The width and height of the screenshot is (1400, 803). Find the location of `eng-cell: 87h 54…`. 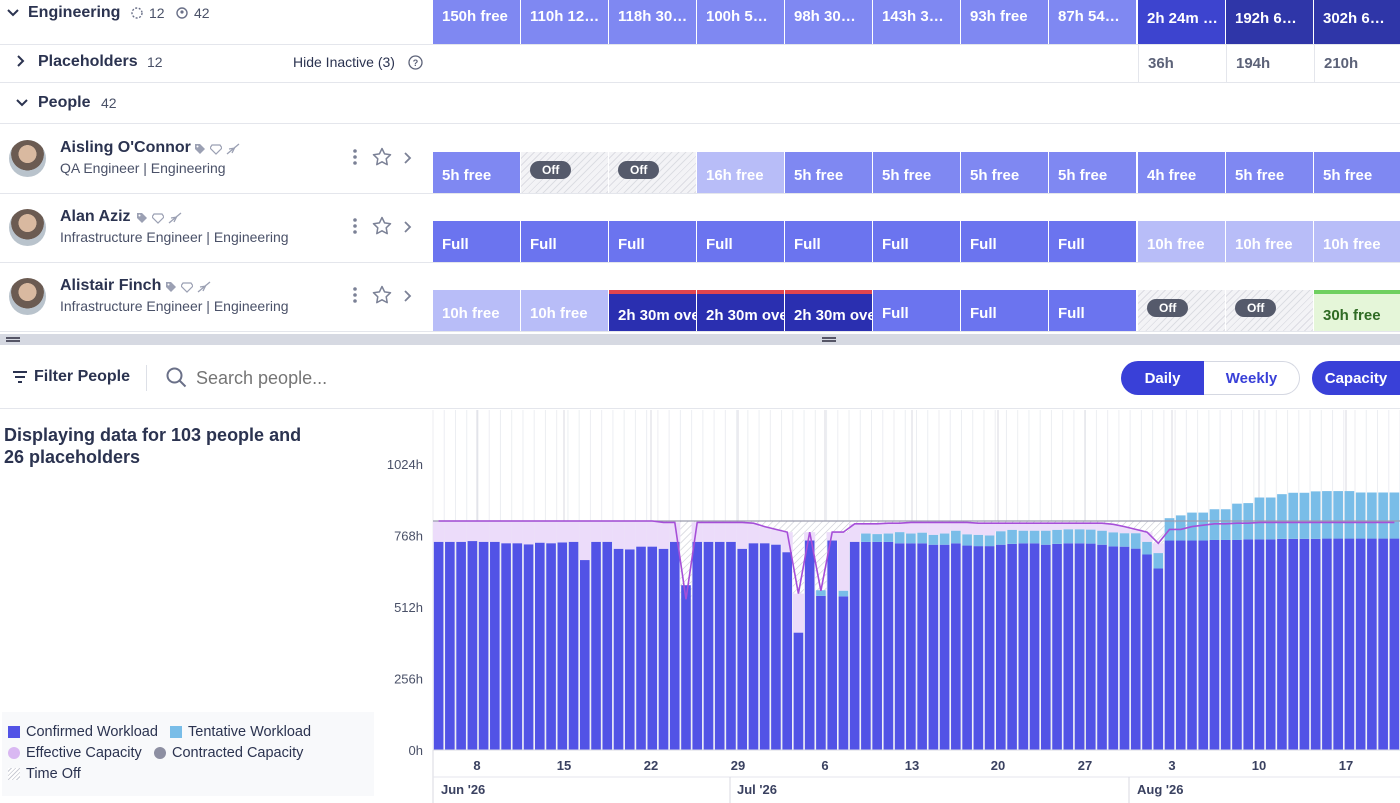

eng-cell: 87h 54… is located at coordinates (1092, 22).